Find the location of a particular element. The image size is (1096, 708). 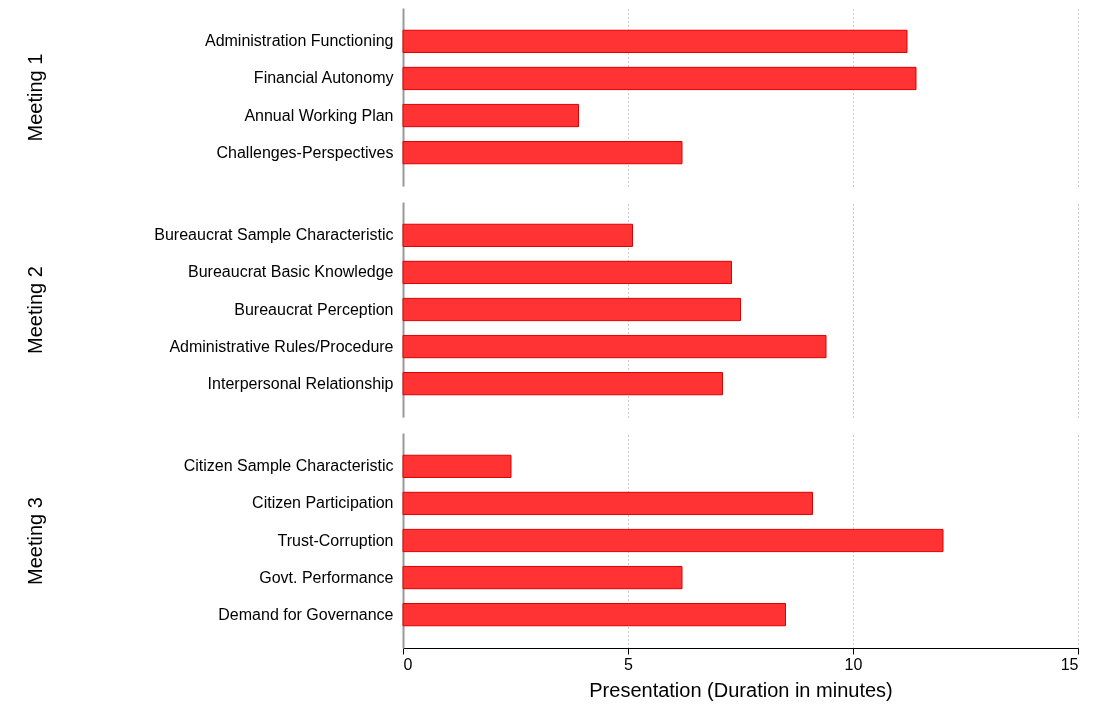

x-axis-title: Presentation (Duration in minutes) is located at coordinates (741, 689).